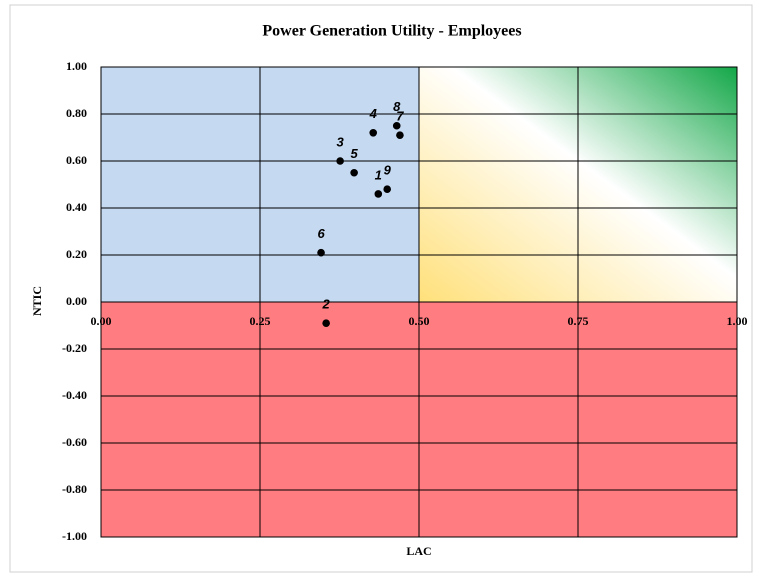 This screenshot has height=582, width=759. What do you see at coordinates (391, 31) in the screenshot?
I see `chart-title: Power Generation Utility - Employees` at bounding box center [391, 31].